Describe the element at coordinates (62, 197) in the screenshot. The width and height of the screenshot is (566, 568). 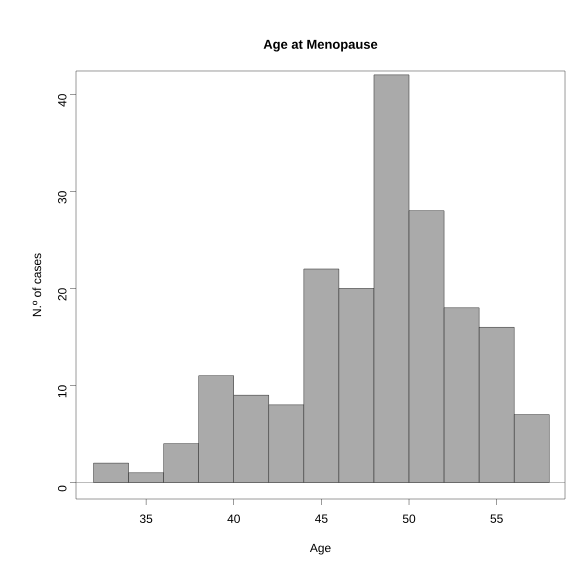
I see `y-tick-label: 30` at that location.